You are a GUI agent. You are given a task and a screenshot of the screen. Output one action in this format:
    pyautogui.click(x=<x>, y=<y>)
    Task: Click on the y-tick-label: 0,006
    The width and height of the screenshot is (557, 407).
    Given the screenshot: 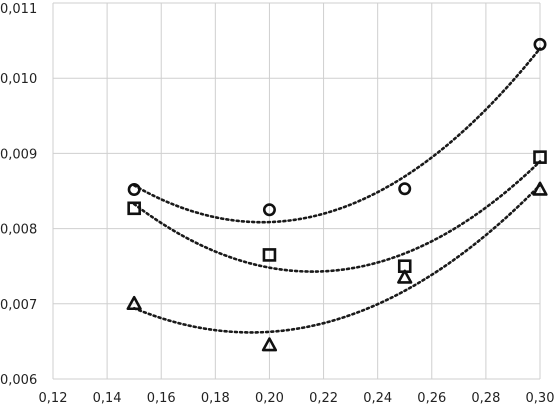 What is the action you would take?
    pyautogui.click(x=18, y=380)
    